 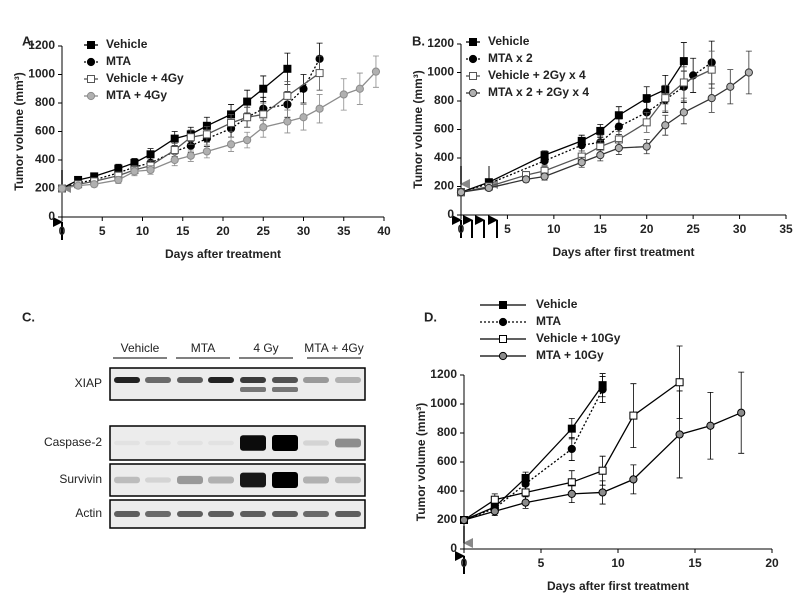 What do you see at coordinates (88, 383) in the screenshot?
I see `row-label: XIAP` at bounding box center [88, 383].